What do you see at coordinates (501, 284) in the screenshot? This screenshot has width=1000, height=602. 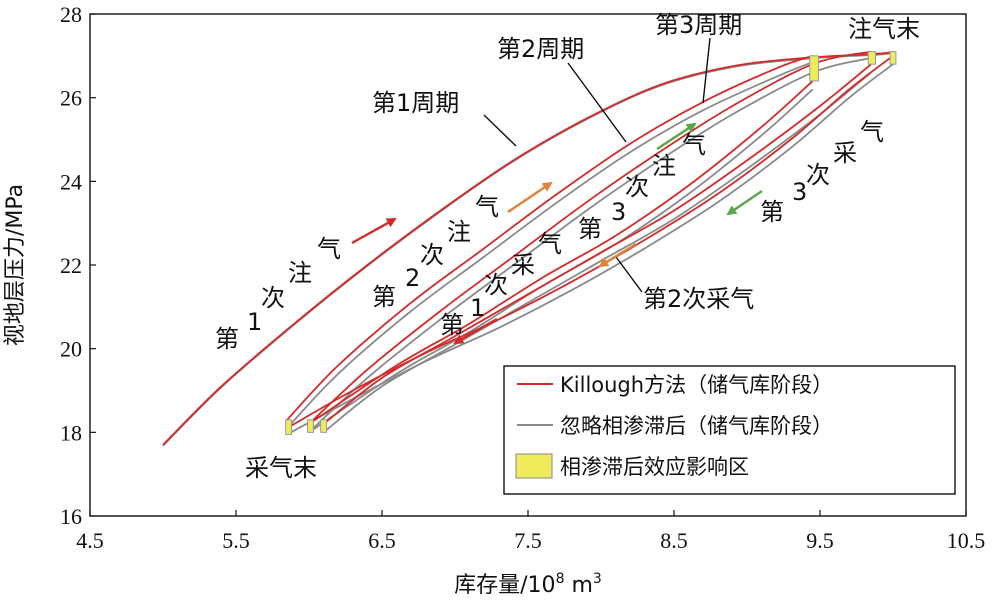 I see `annotation-prod1: 第 1 次 采 气` at bounding box center [501, 284].